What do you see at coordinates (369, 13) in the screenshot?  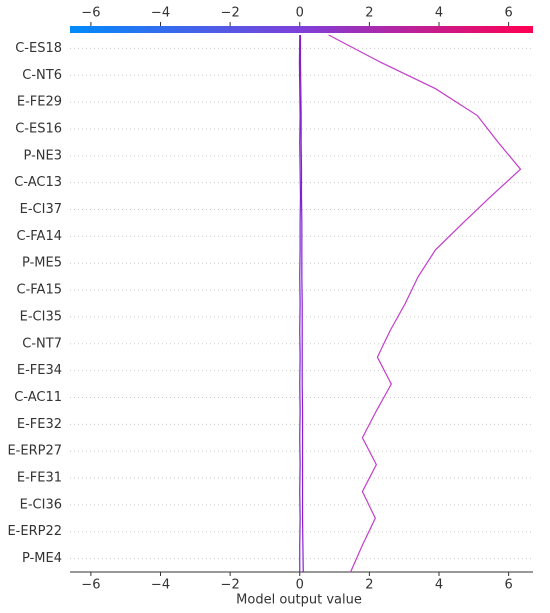 I see `colorbar-tick-label: 2` at bounding box center [369, 13].